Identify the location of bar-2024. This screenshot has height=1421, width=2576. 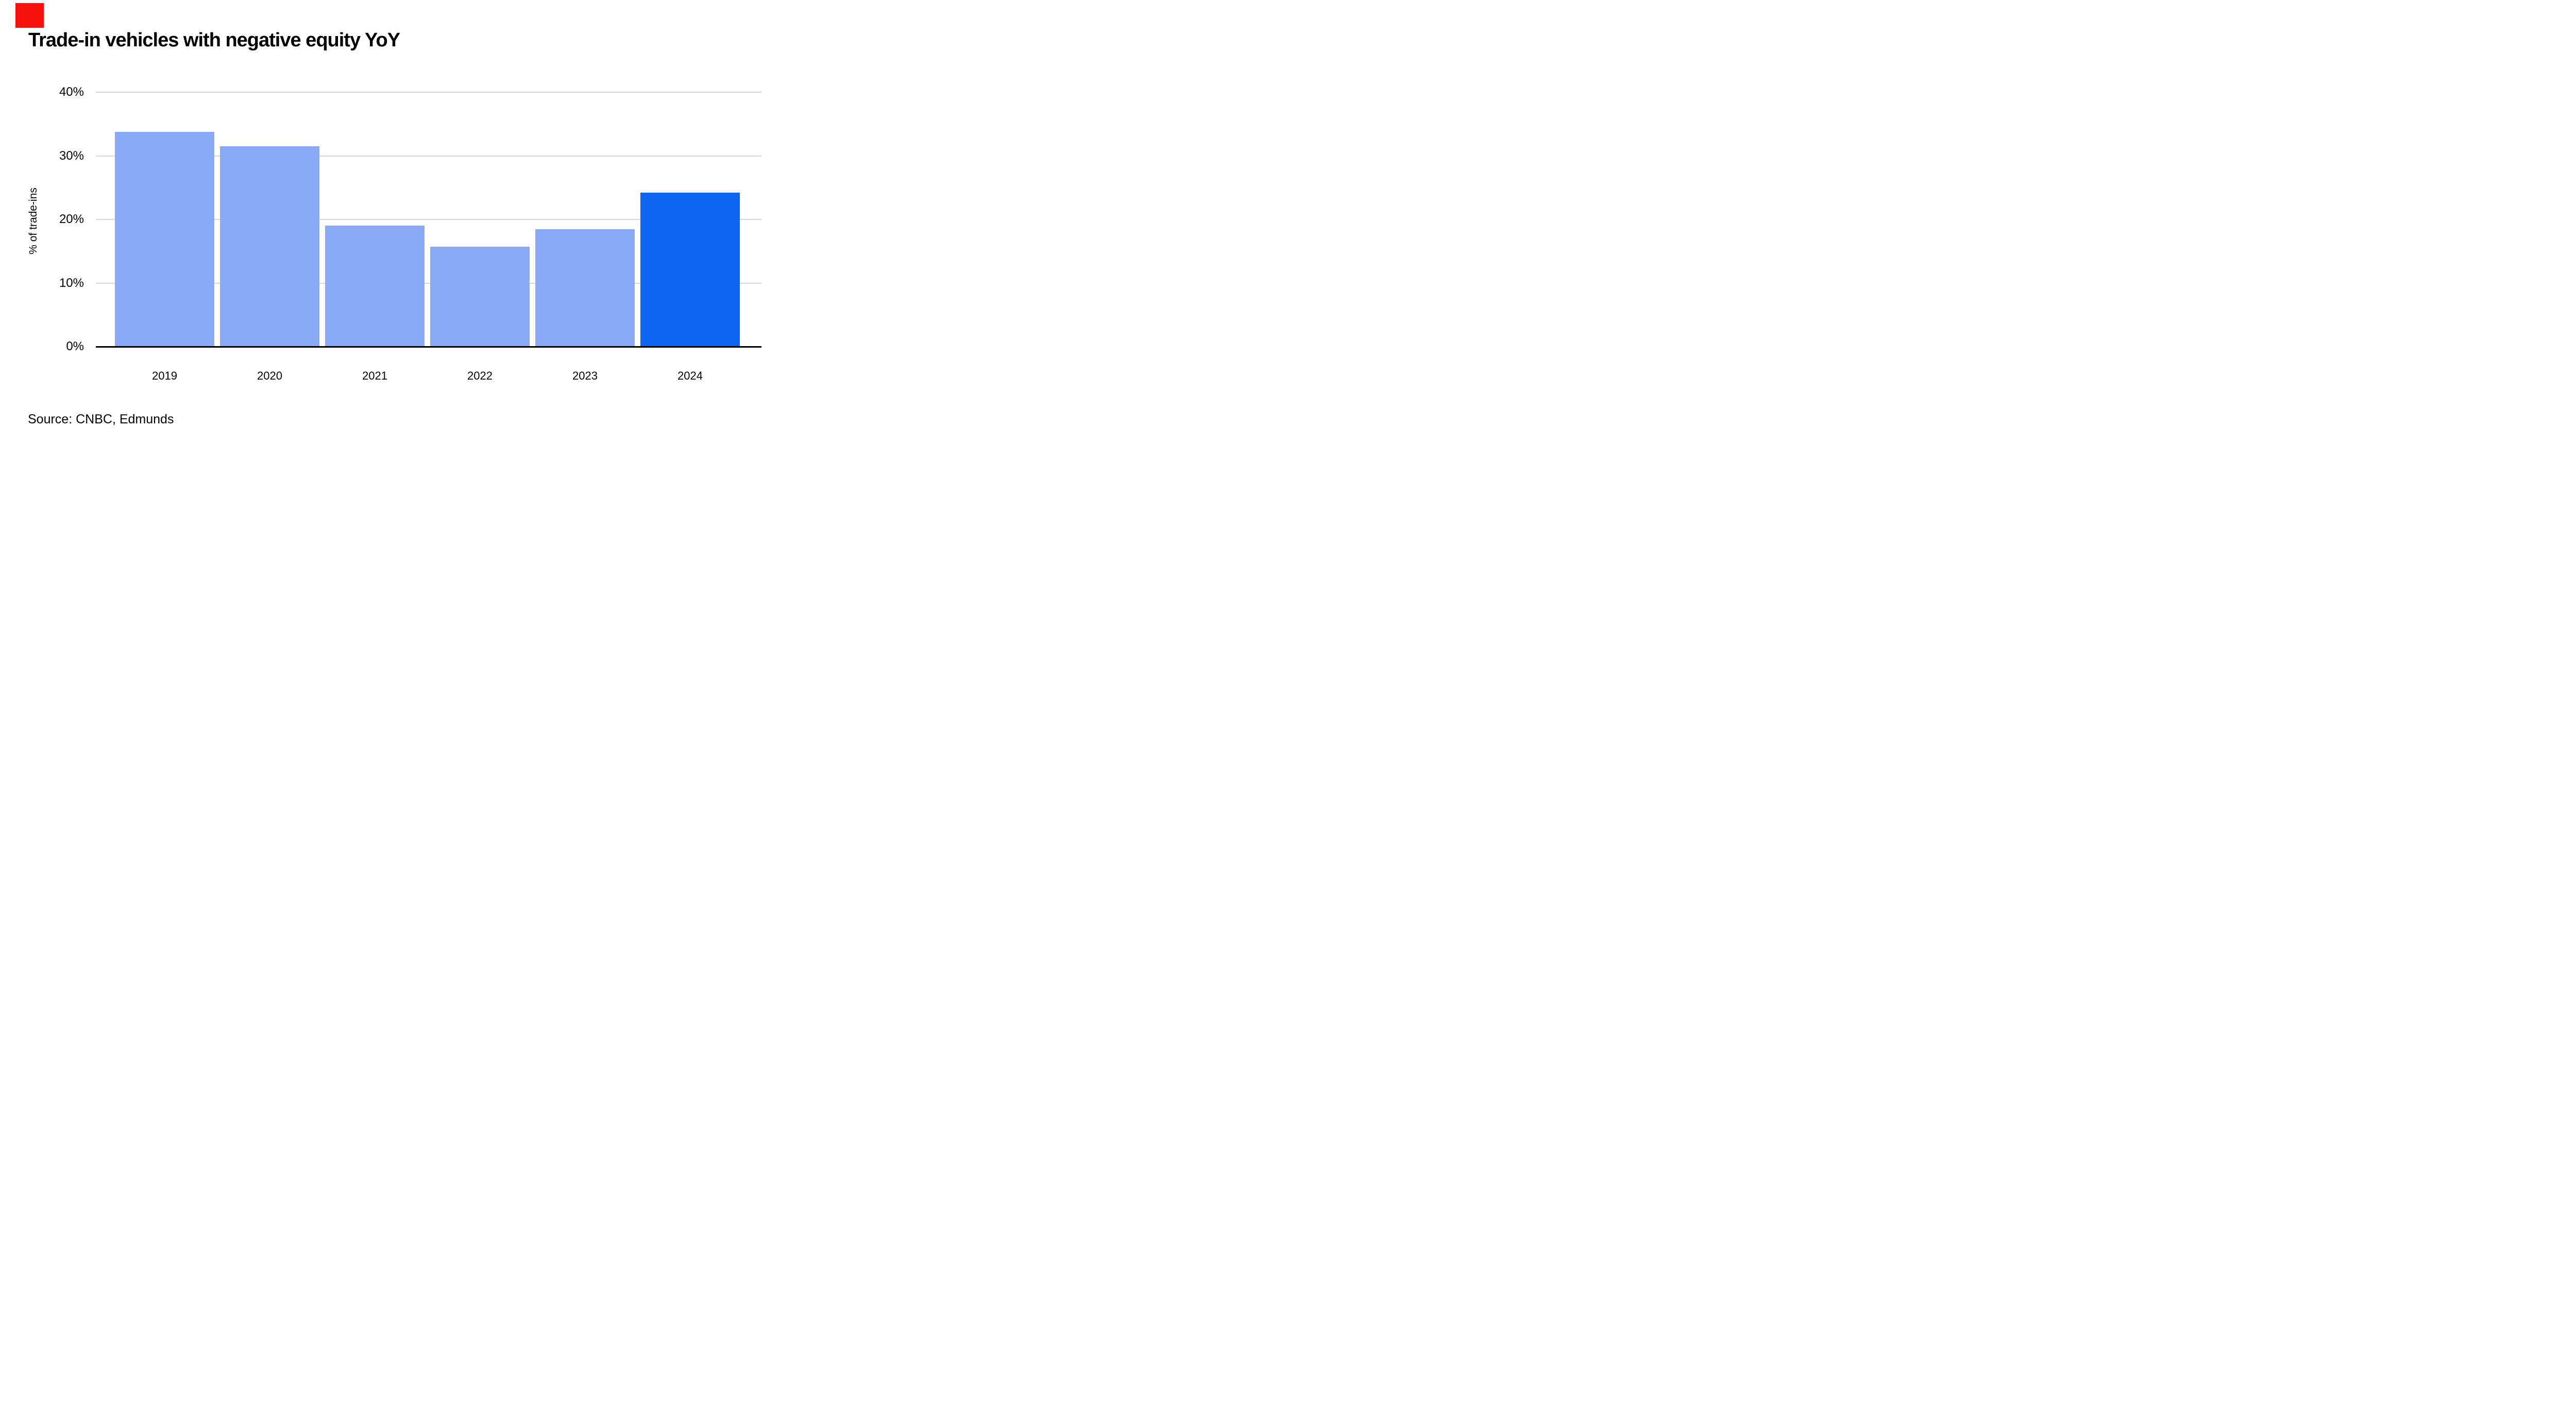
(690, 270).